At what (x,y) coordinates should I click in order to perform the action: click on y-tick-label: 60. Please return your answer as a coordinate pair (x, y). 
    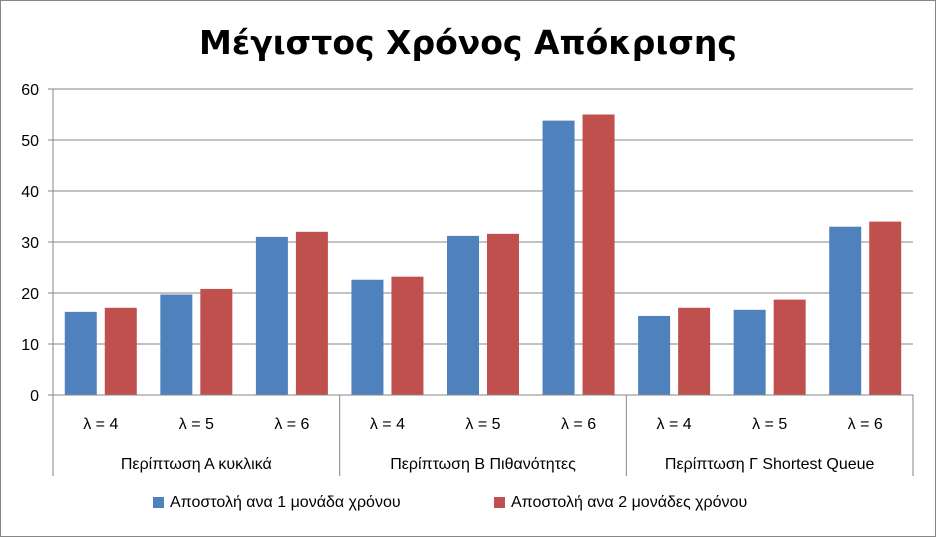
    Looking at the image, I should click on (30, 90).